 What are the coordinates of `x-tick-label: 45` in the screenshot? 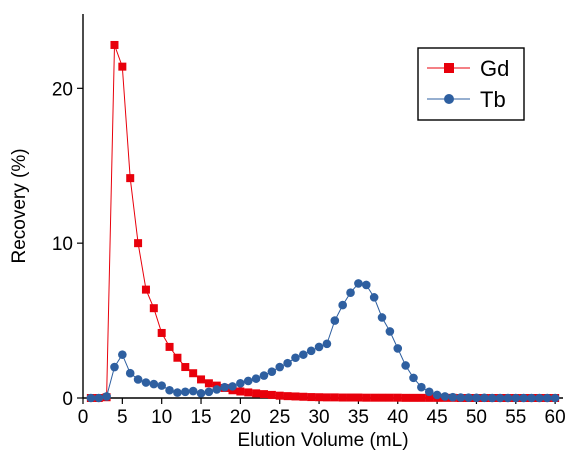 It's located at (437, 417).